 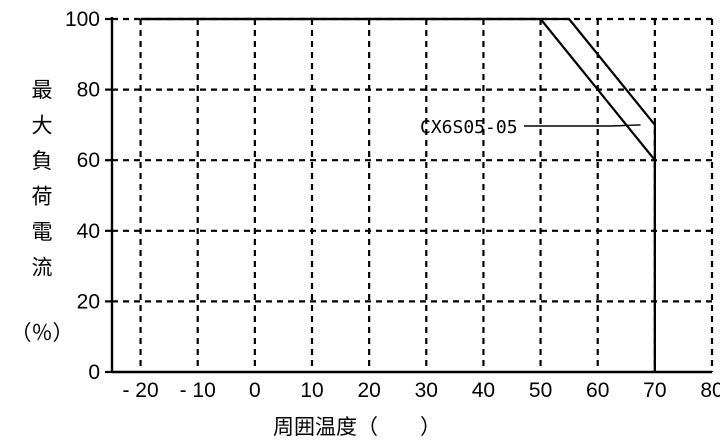 What do you see at coordinates (426, 390) in the screenshot?
I see `x-tick-label: 30` at bounding box center [426, 390].